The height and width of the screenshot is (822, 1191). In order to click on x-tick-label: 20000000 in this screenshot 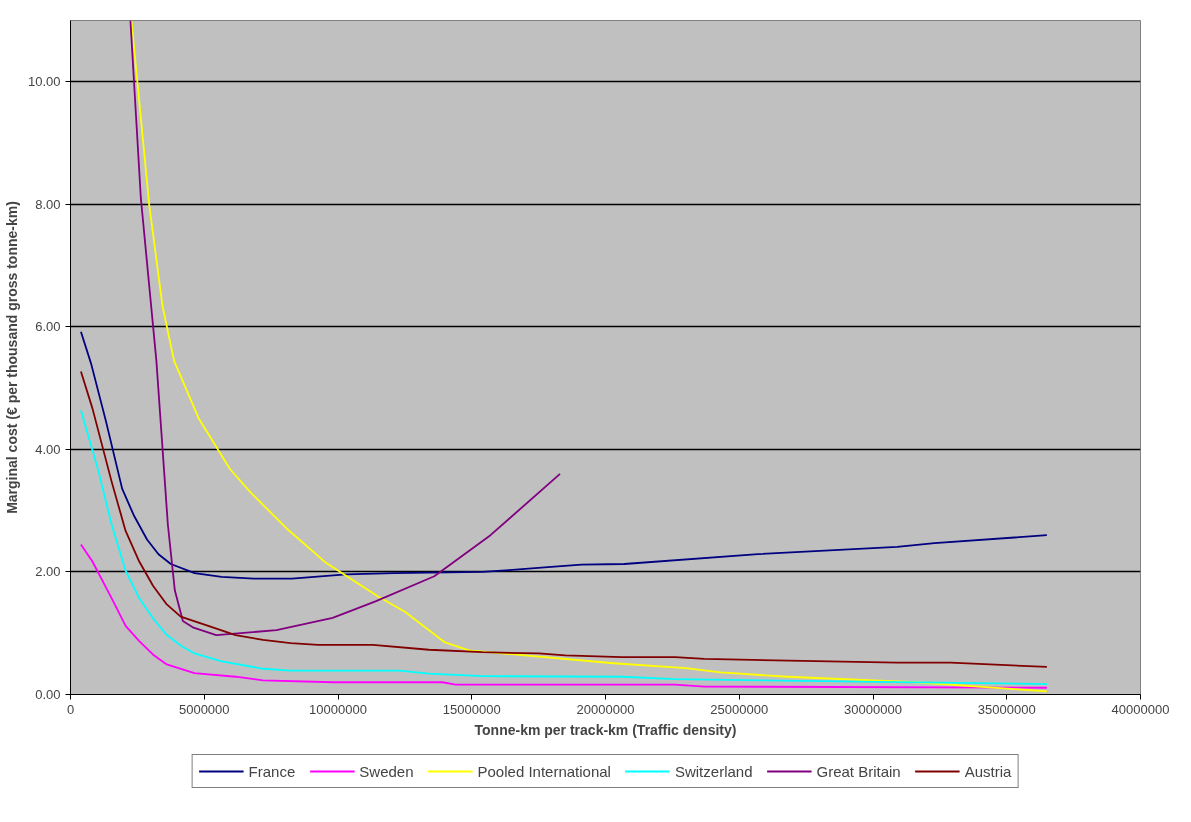, I will do `click(605, 709)`.